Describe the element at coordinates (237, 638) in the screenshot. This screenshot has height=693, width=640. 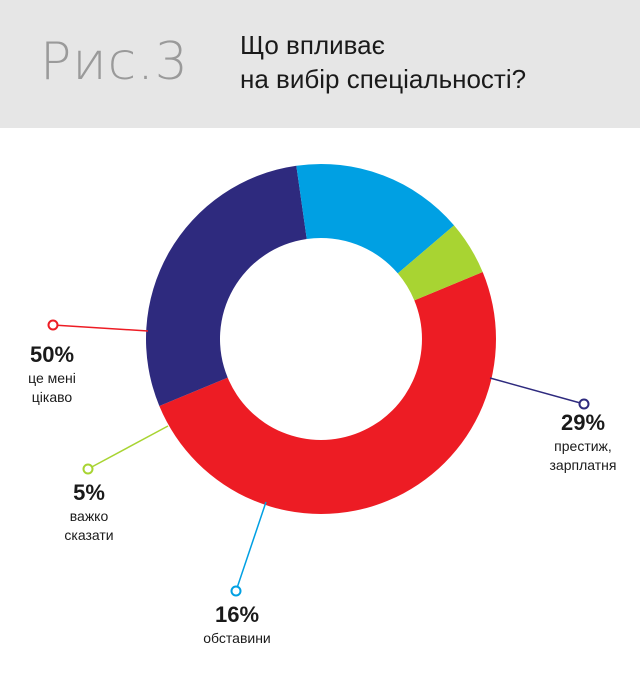
I see `category-label-3-line-1: обставини` at that location.